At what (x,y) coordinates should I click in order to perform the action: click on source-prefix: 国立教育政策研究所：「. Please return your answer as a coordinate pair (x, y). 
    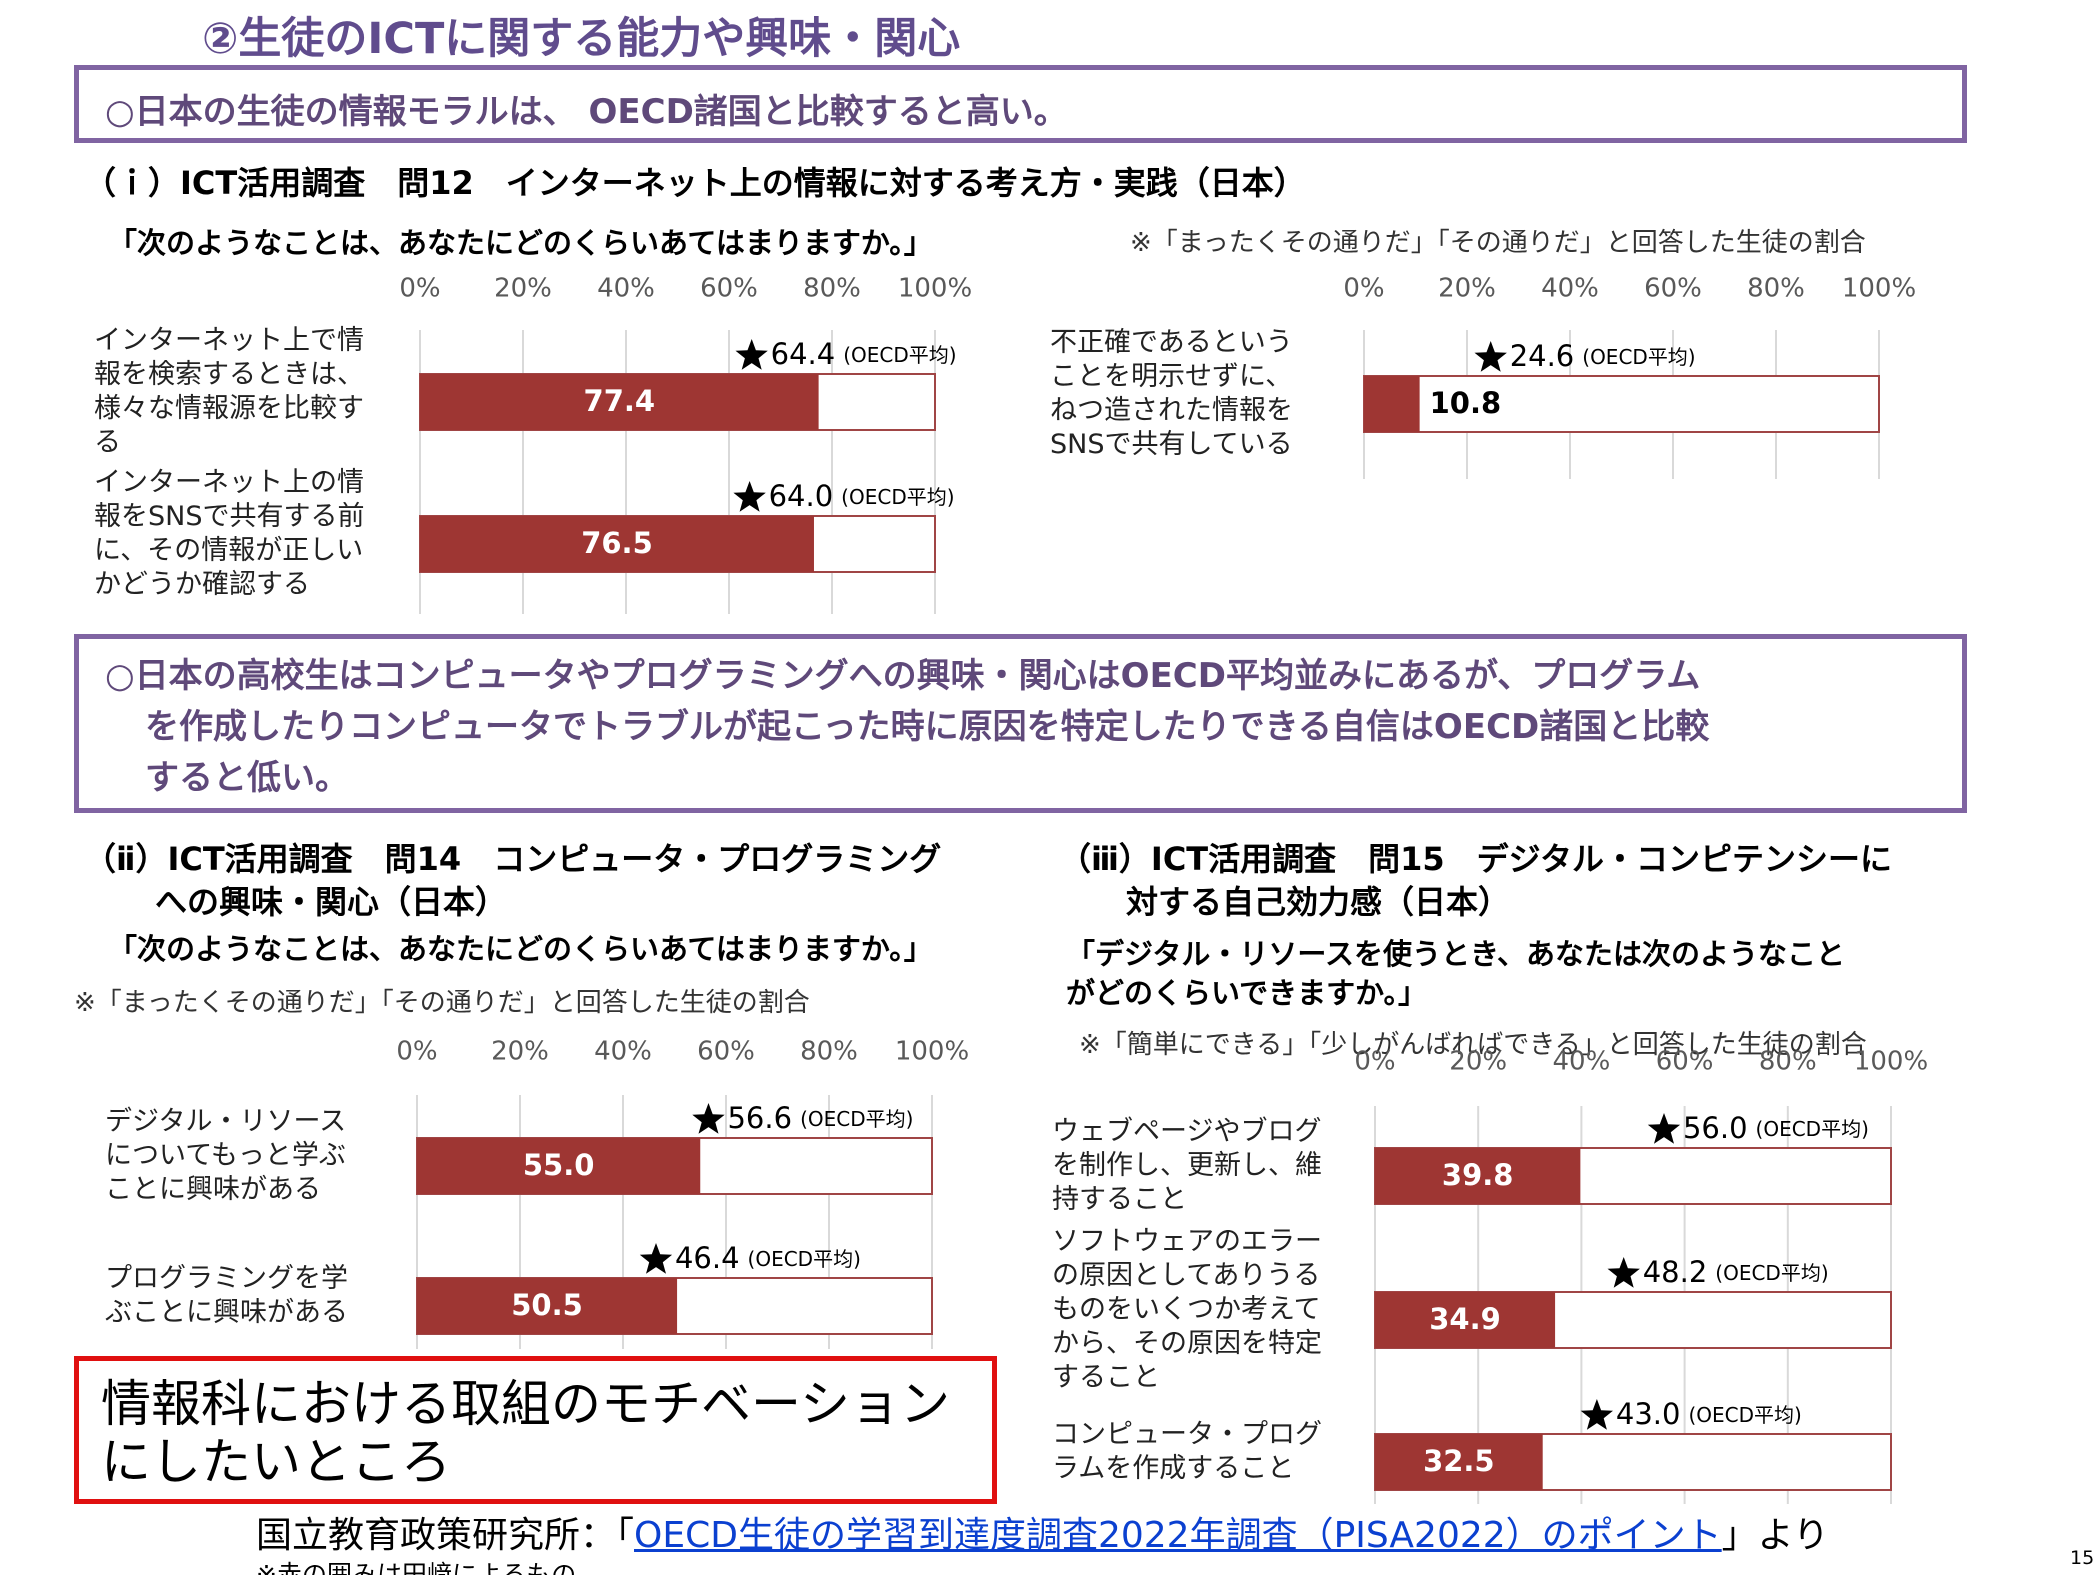
    Looking at the image, I should click on (445, 1535).